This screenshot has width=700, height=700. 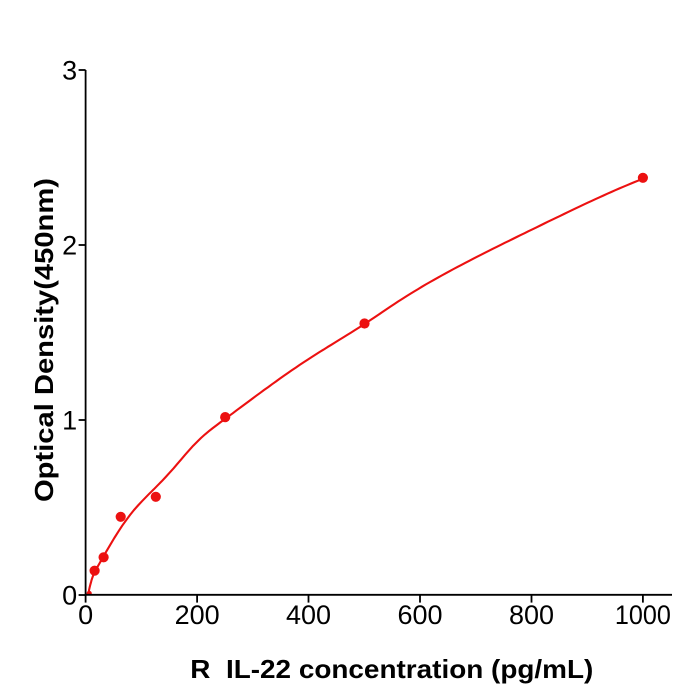 I want to click on svg-text: 400, so click(x=308, y=615).